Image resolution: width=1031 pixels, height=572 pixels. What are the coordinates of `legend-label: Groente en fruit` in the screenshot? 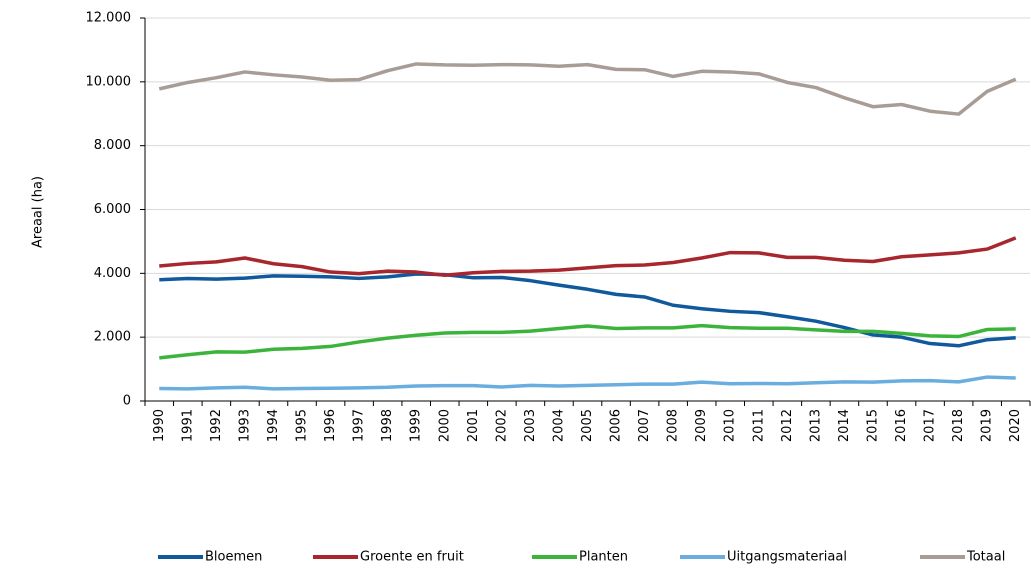 It's located at (412, 557).